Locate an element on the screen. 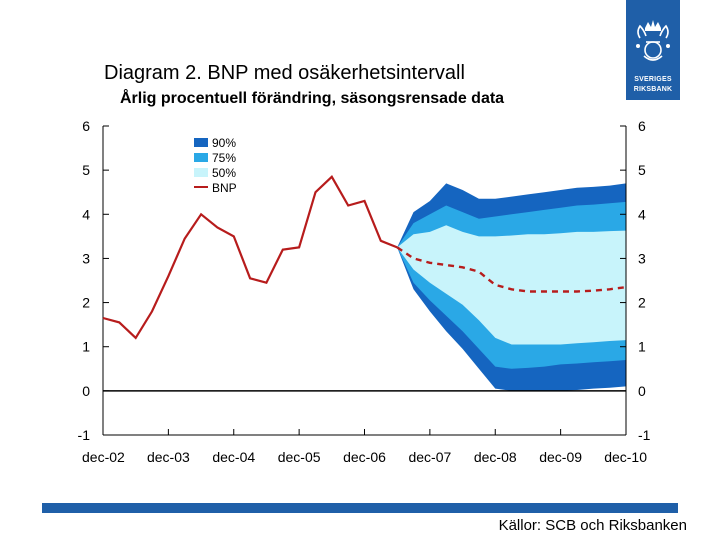 Image resolution: width=720 pixels, height=540 pixels. x-tick-label: dec-07 is located at coordinates (429, 457).